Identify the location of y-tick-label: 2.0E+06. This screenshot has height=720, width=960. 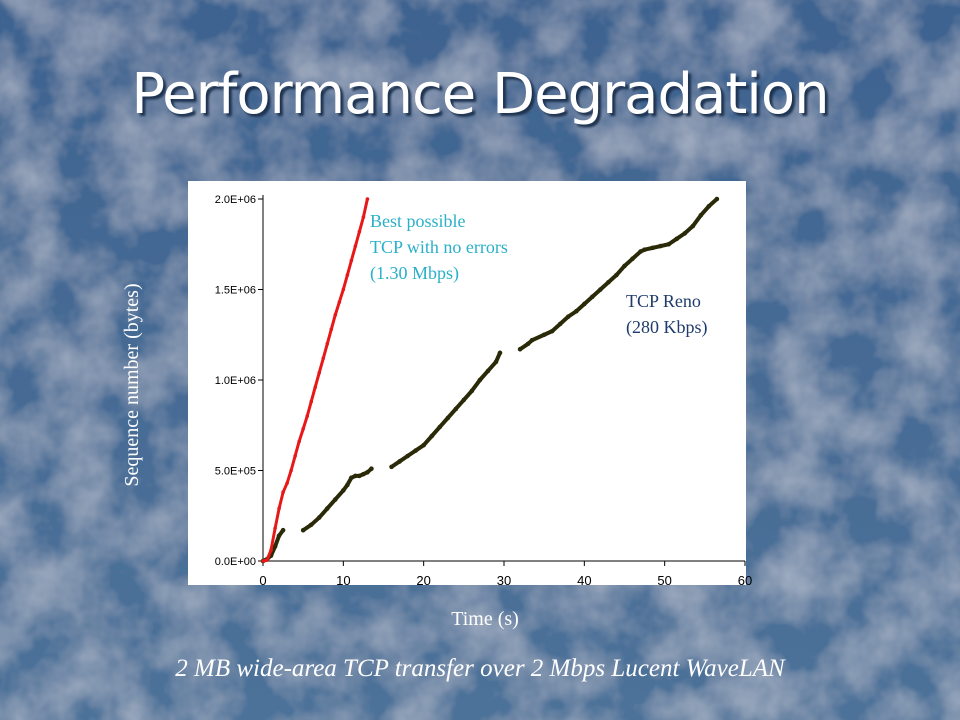
(235, 200).